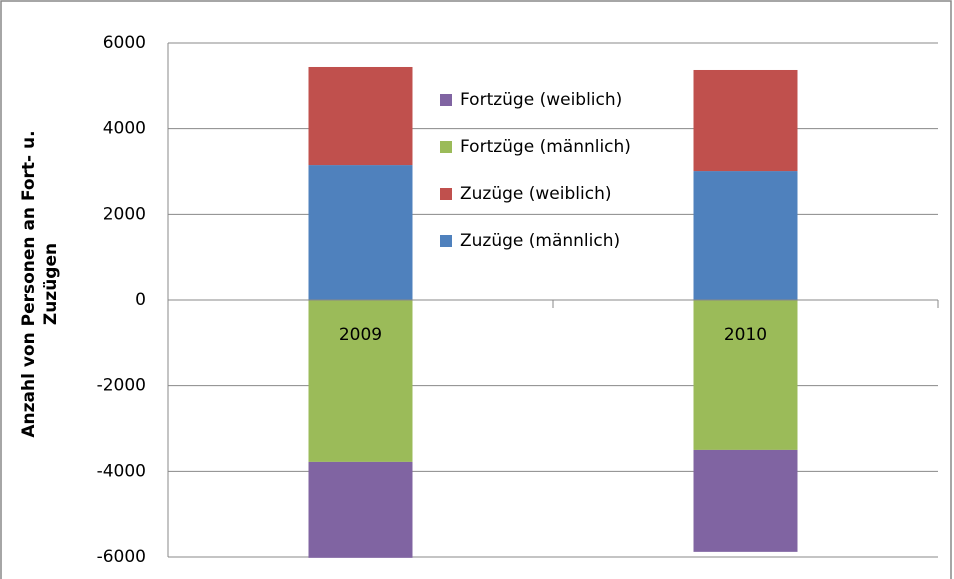 The width and height of the screenshot is (954, 579). I want to click on y-tick-label: 4000, so click(124, 129).